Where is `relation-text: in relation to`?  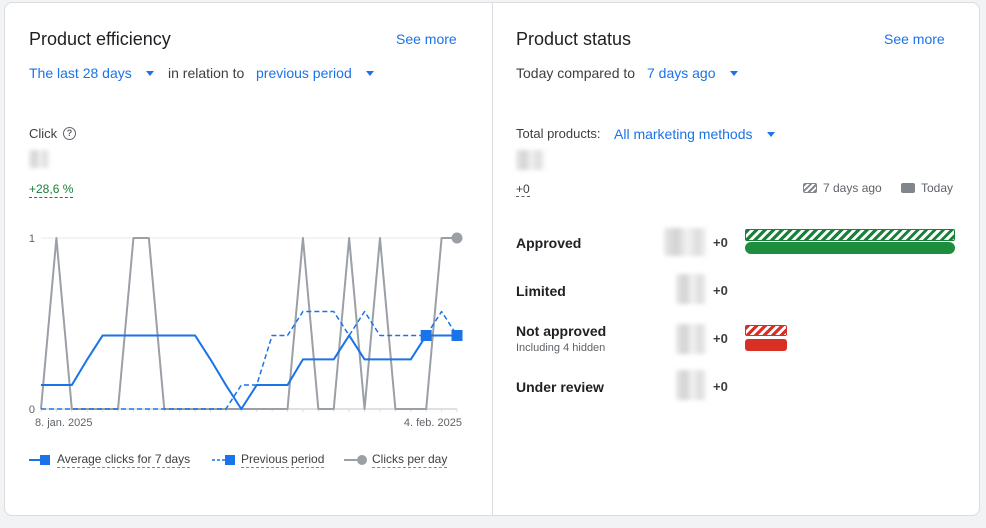
relation-text: in relation to is located at coordinates (206, 73).